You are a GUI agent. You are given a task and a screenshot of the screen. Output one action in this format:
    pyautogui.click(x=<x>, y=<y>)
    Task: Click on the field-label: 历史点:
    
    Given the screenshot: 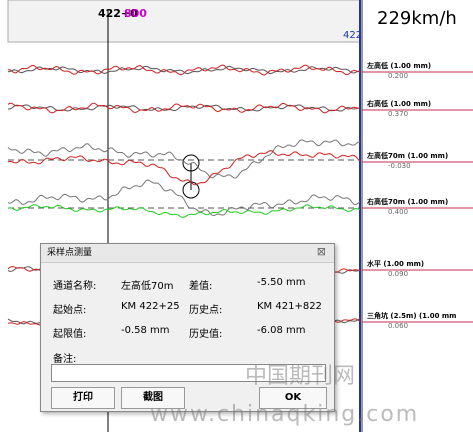 What is the action you would take?
    pyautogui.click(x=206, y=310)
    